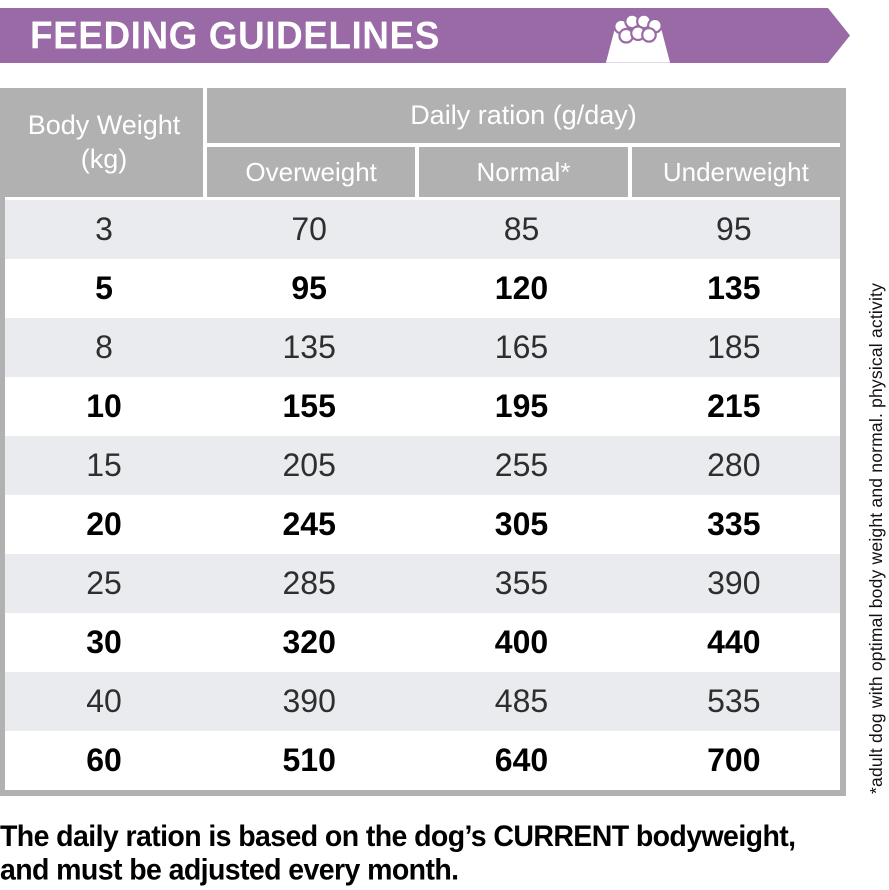 Image resolution: width=889 pixels, height=890 pixels. What do you see at coordinates (422, 701) in the screenshot?
I see `table-row: 40 390 485 535` at bounding box center [422, 701].